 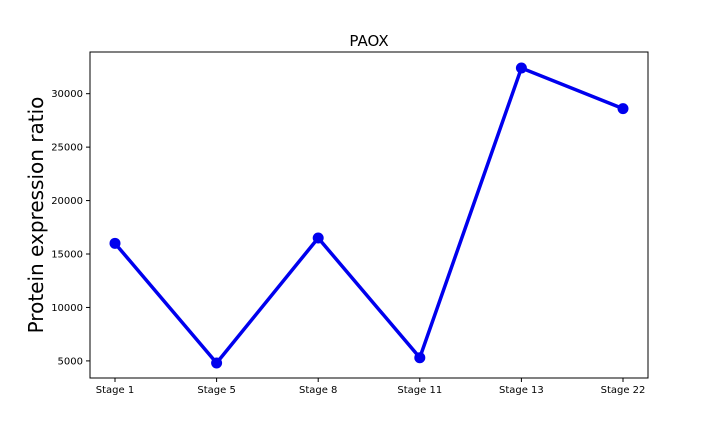 I want to click on x-tick-label: Stage 13, so click(x=521, y=390).